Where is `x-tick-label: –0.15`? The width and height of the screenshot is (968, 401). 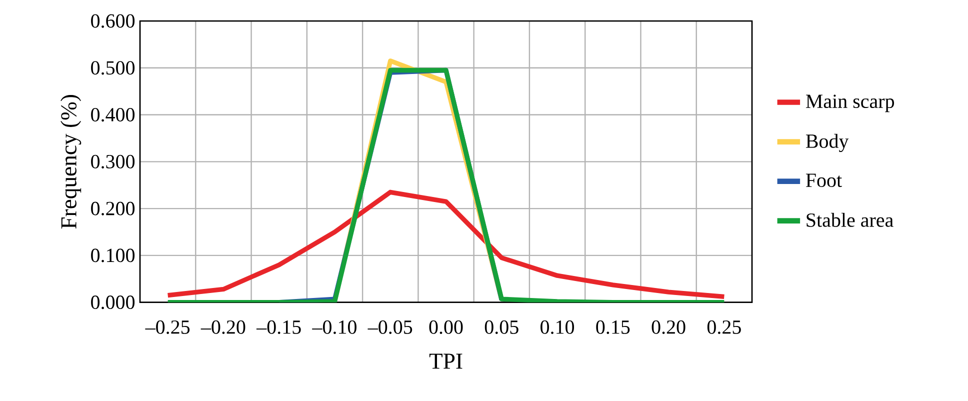 x-tick-label: –0.15 is located at coordinates (278, 327).